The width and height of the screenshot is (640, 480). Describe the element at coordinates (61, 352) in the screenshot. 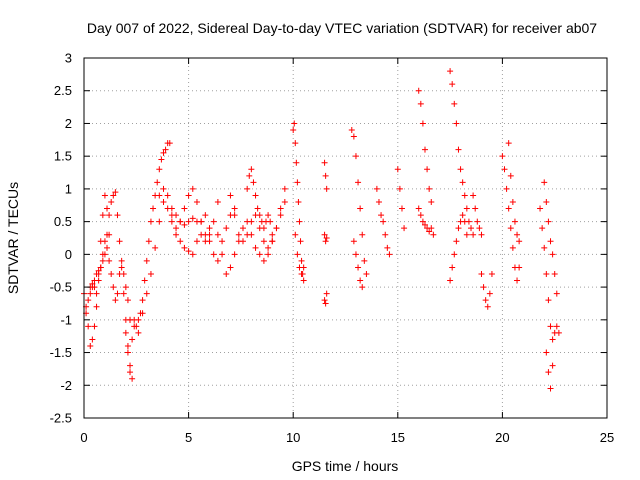

I see `y-tick-label: -1.5` at that location.